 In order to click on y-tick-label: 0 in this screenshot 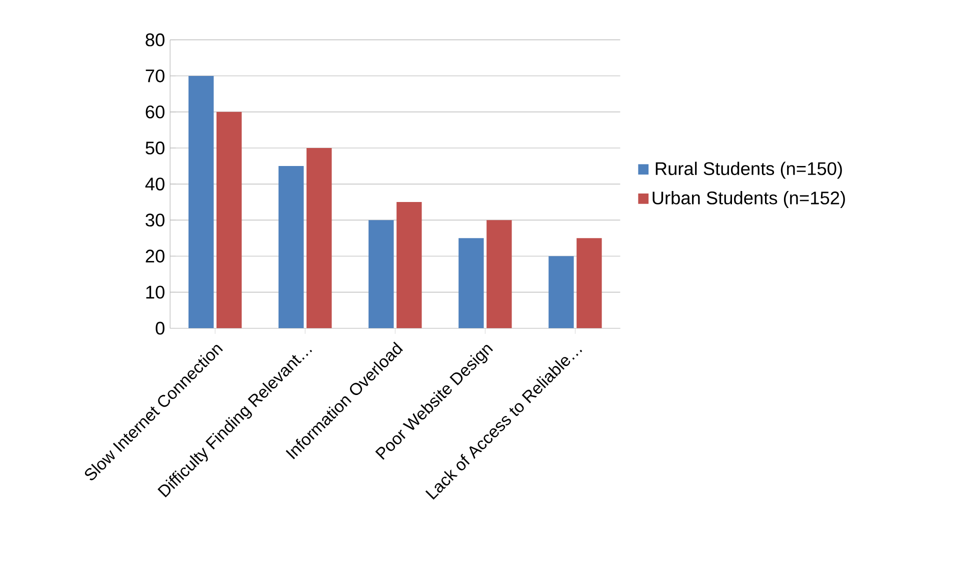, I will do `click(160, 328)`.